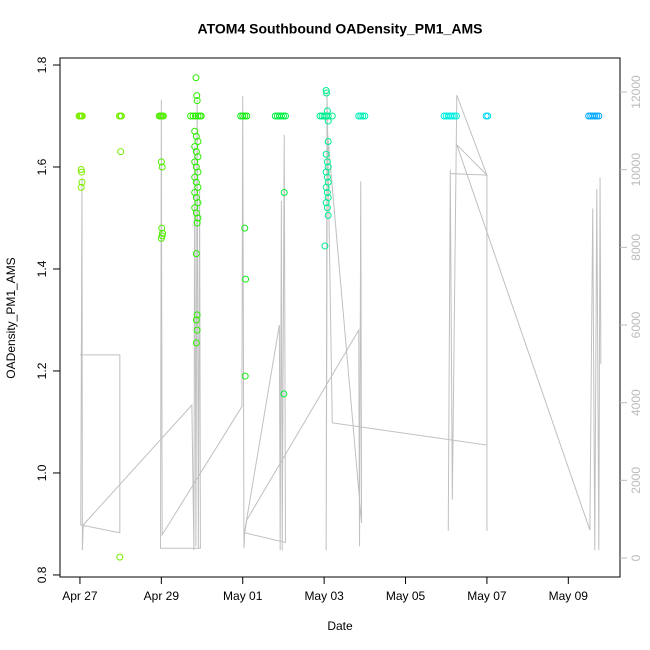 The image size is (650, 650). Describe the element at coordinates (42, 574) in the screenshot. I see `y-tick-label: 0.8` at that location.